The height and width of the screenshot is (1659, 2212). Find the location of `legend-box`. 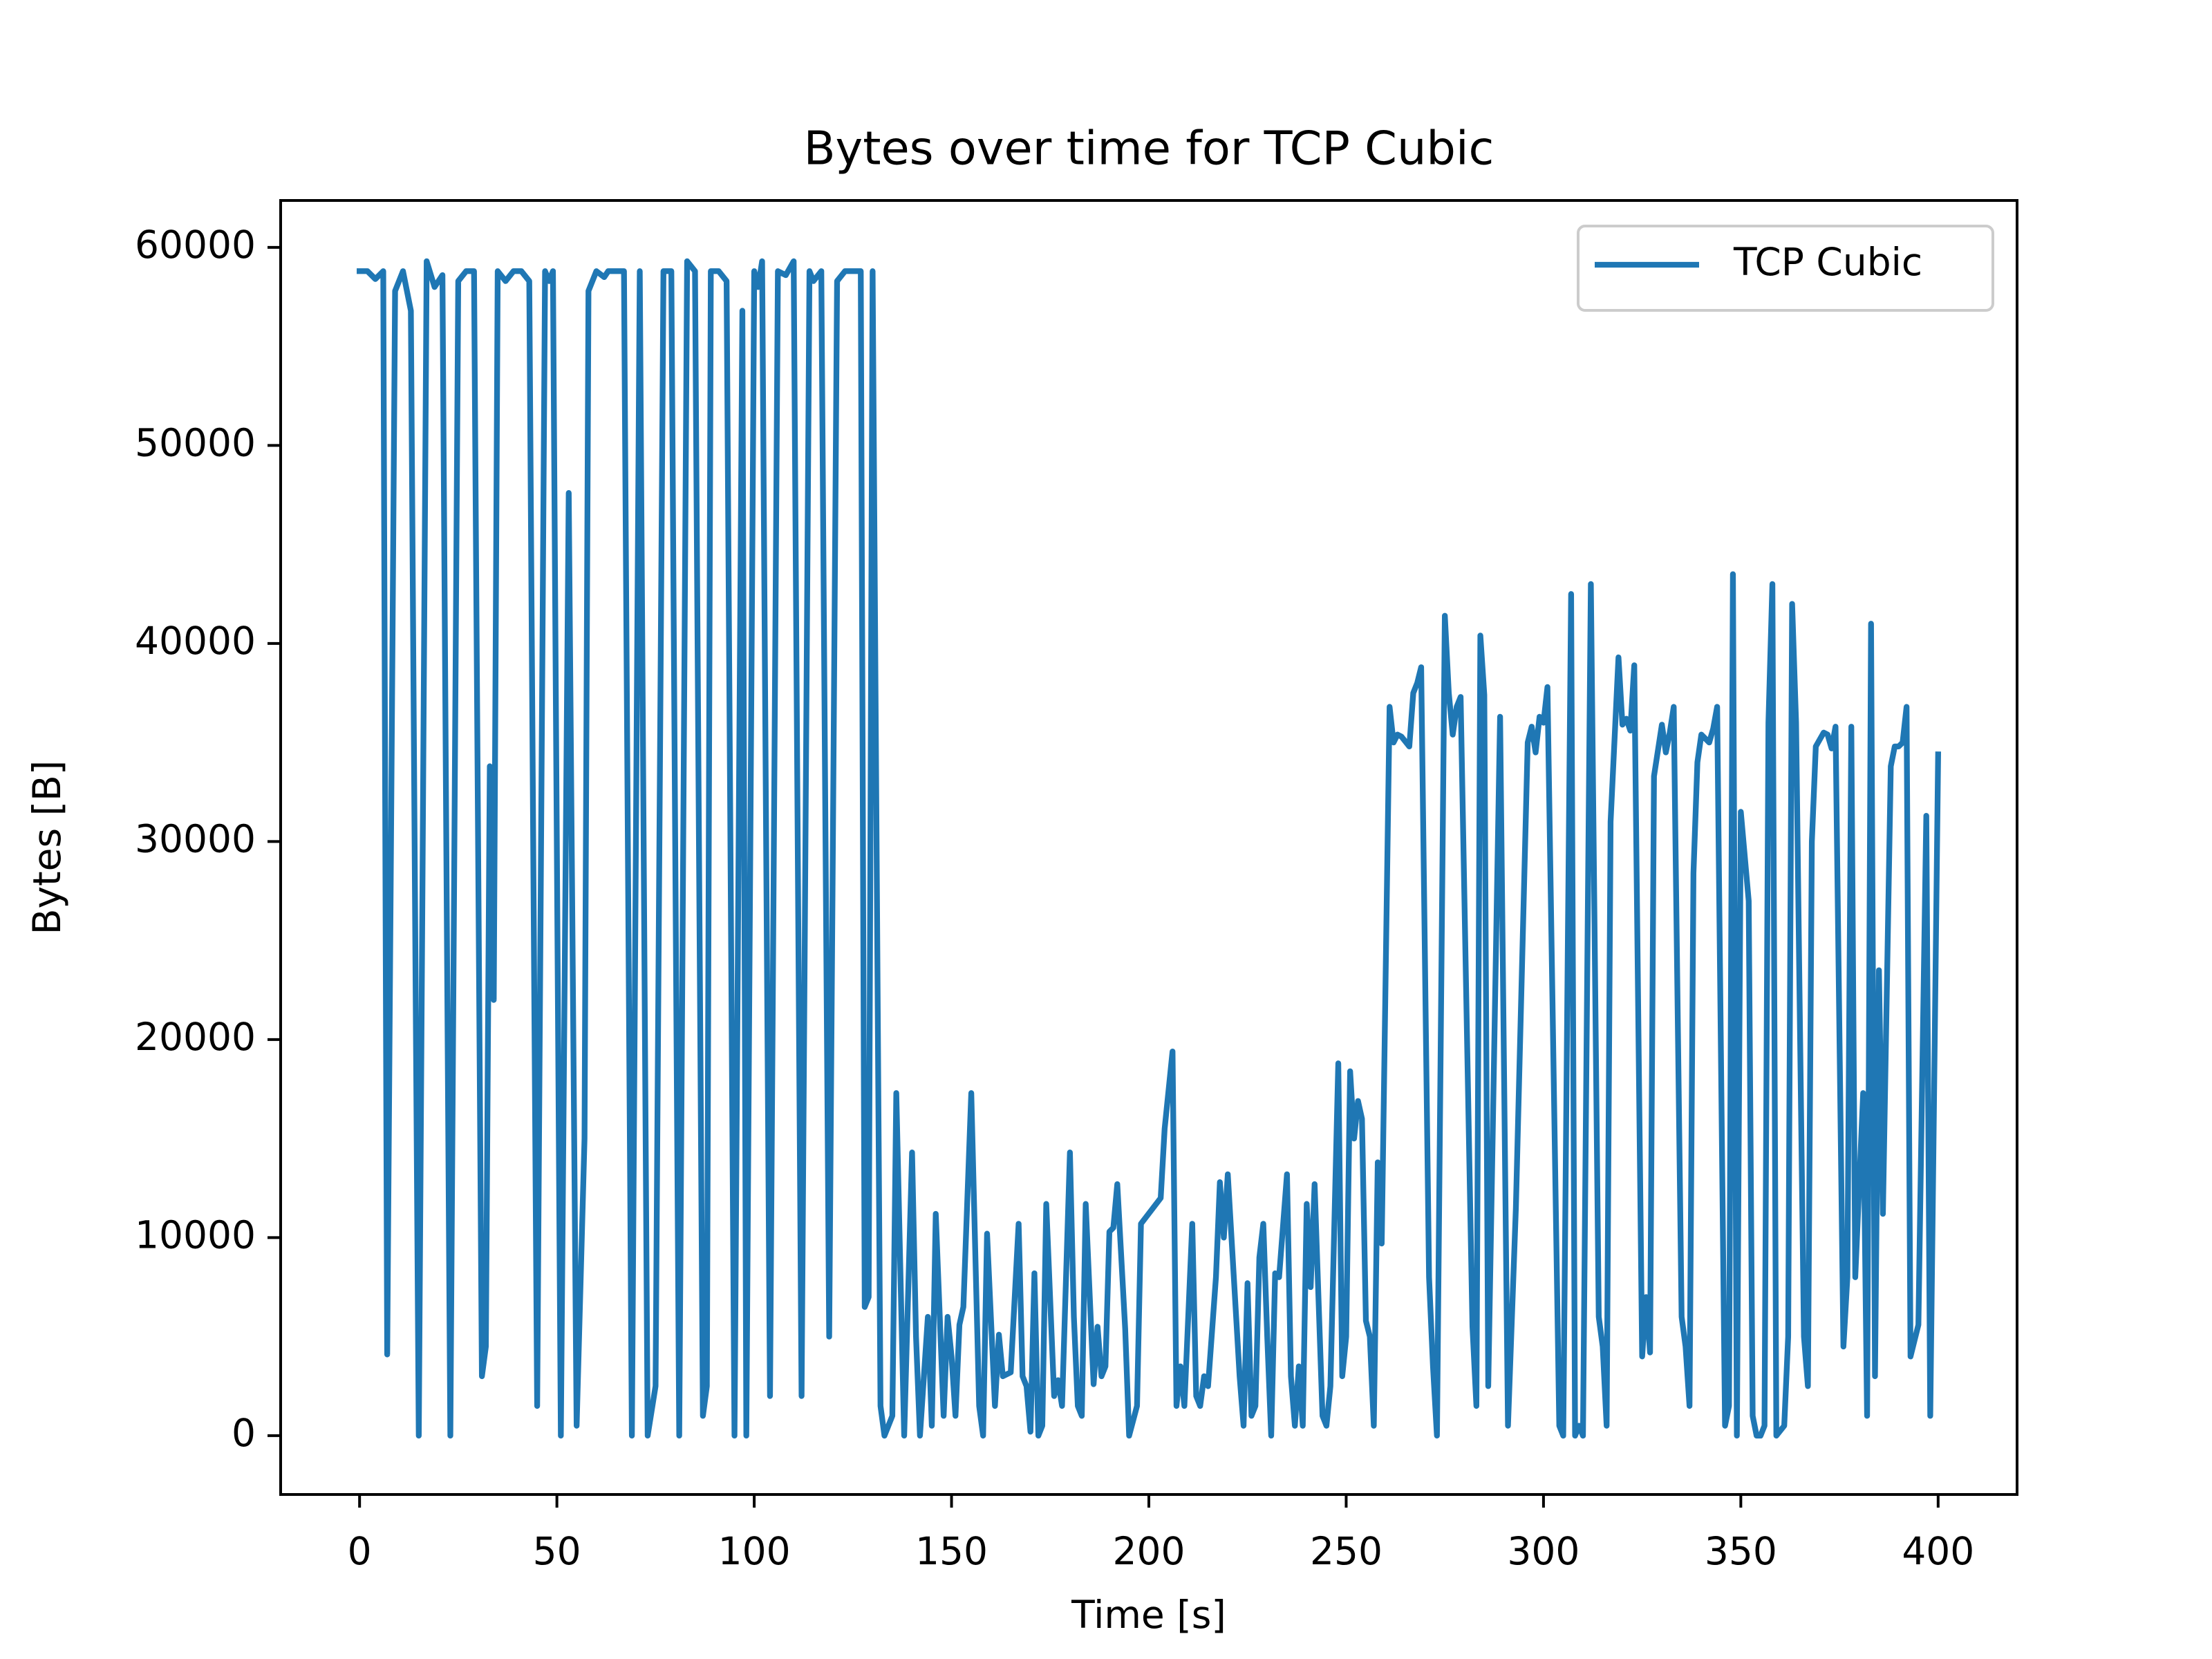

legend-box is located at coordinates (1785, 268).